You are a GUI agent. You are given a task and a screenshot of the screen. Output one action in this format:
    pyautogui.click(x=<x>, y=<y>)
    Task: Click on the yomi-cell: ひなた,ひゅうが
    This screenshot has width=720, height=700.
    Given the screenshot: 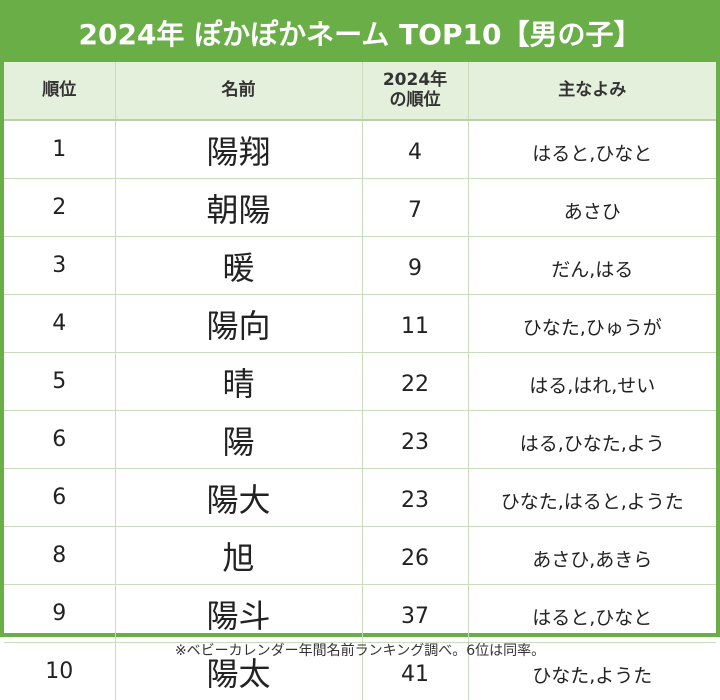 What is the action you would take?
    pyautogui.click(x=592, y=324)
    